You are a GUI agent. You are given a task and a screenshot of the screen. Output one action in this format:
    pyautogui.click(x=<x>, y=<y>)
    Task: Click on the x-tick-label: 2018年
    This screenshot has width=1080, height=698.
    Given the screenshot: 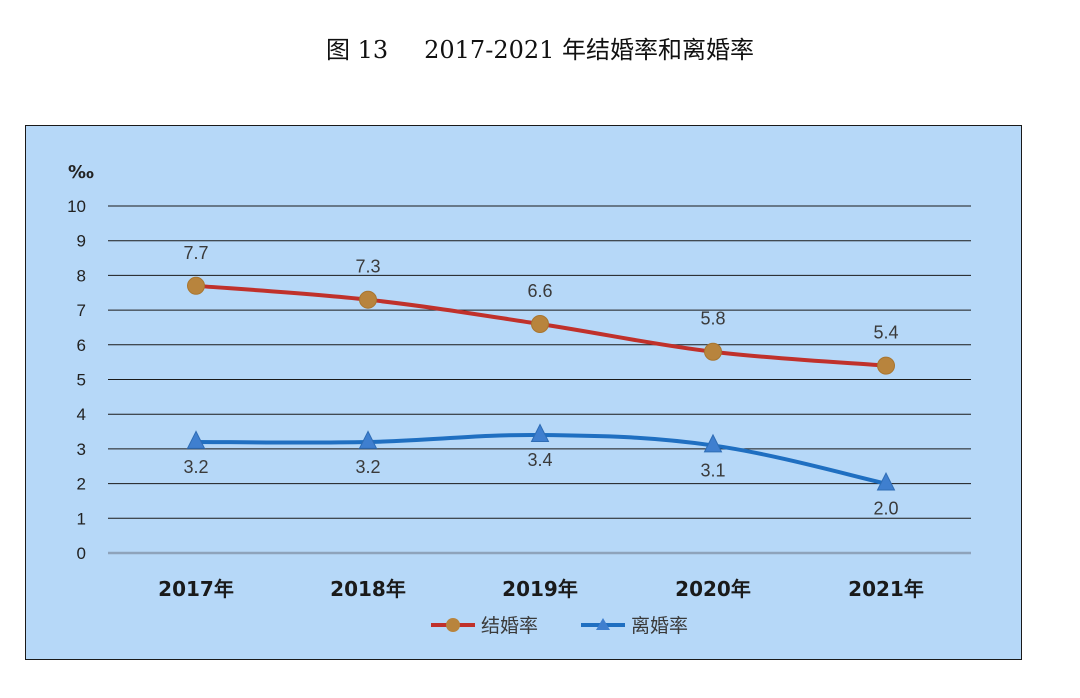 What is the action you would take?
    pyautogui.click(x=368, y=589)
    